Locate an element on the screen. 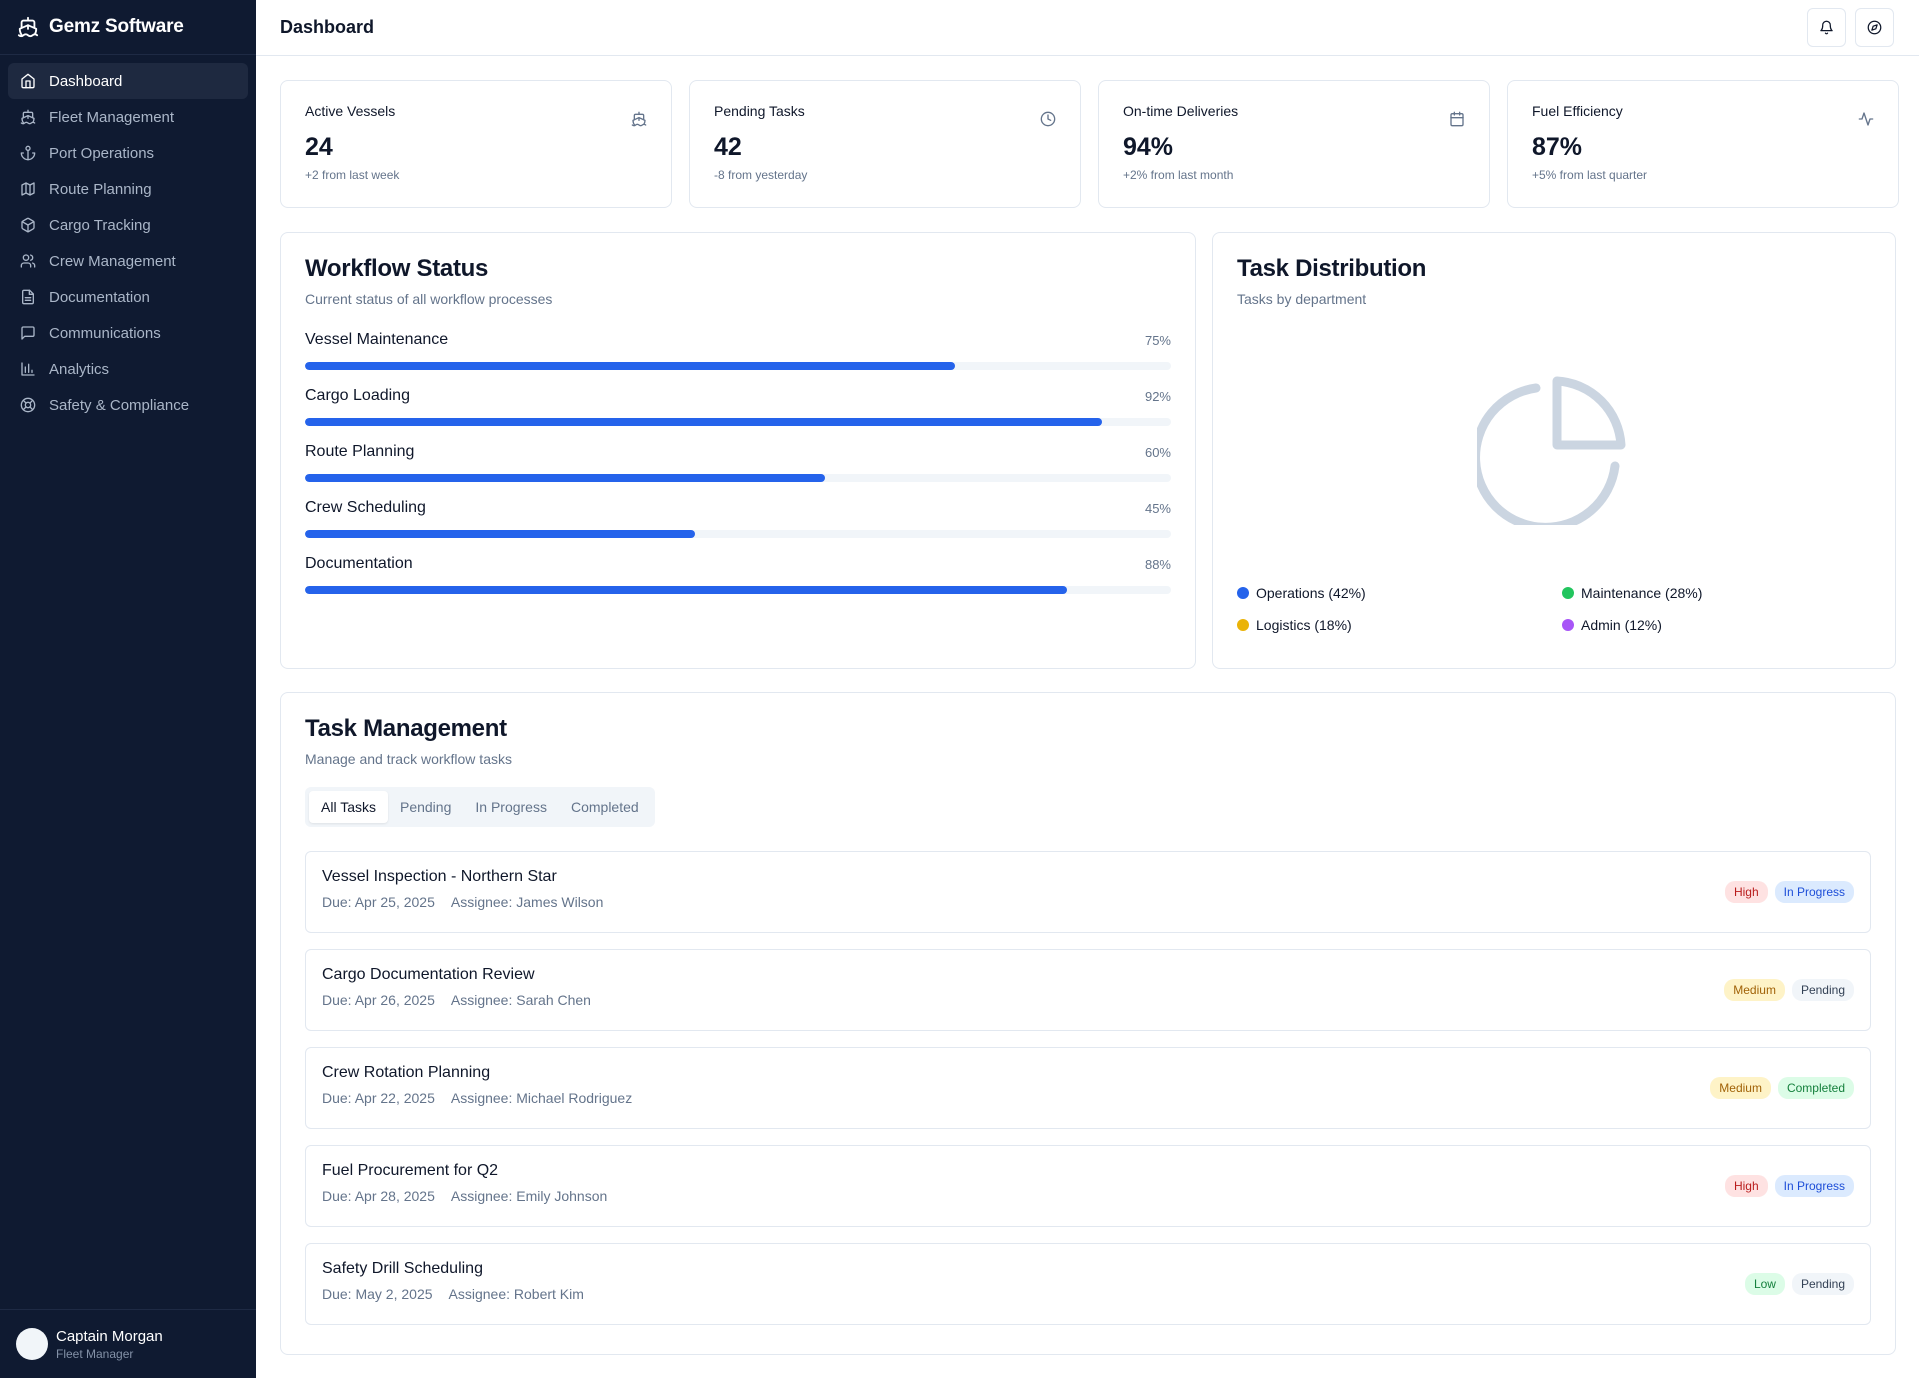 This screenshot has width=1919, height=1378. brand: Gemz Software is located at coordinates (128, 27).